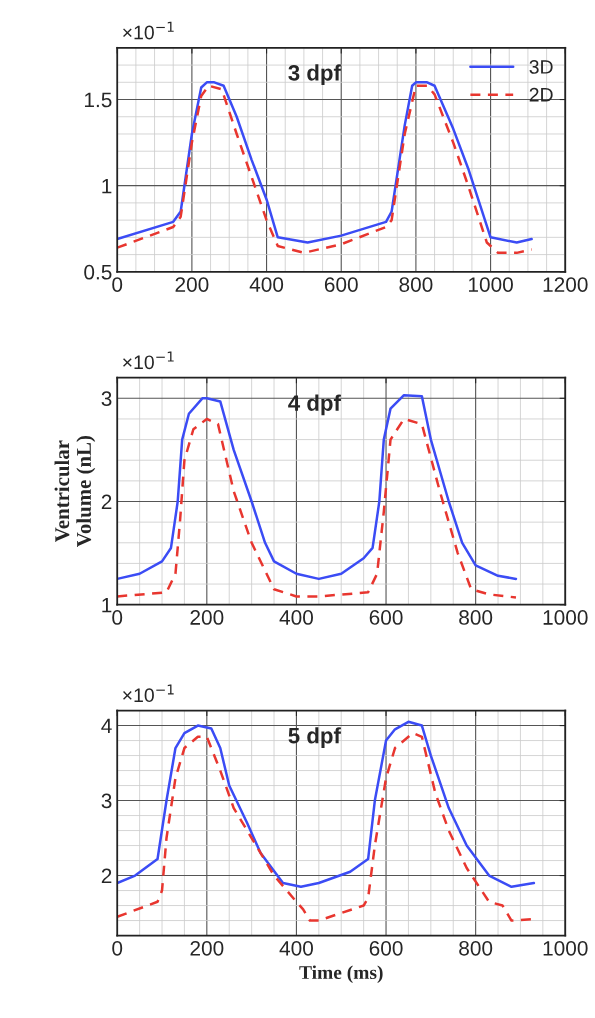  I want to click on x-tick-label: 1200, so click(565, 284).